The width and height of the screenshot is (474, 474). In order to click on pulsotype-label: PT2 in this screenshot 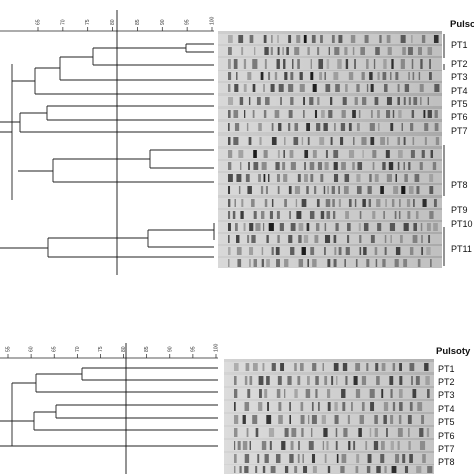, I will do `click(446, 382)`.